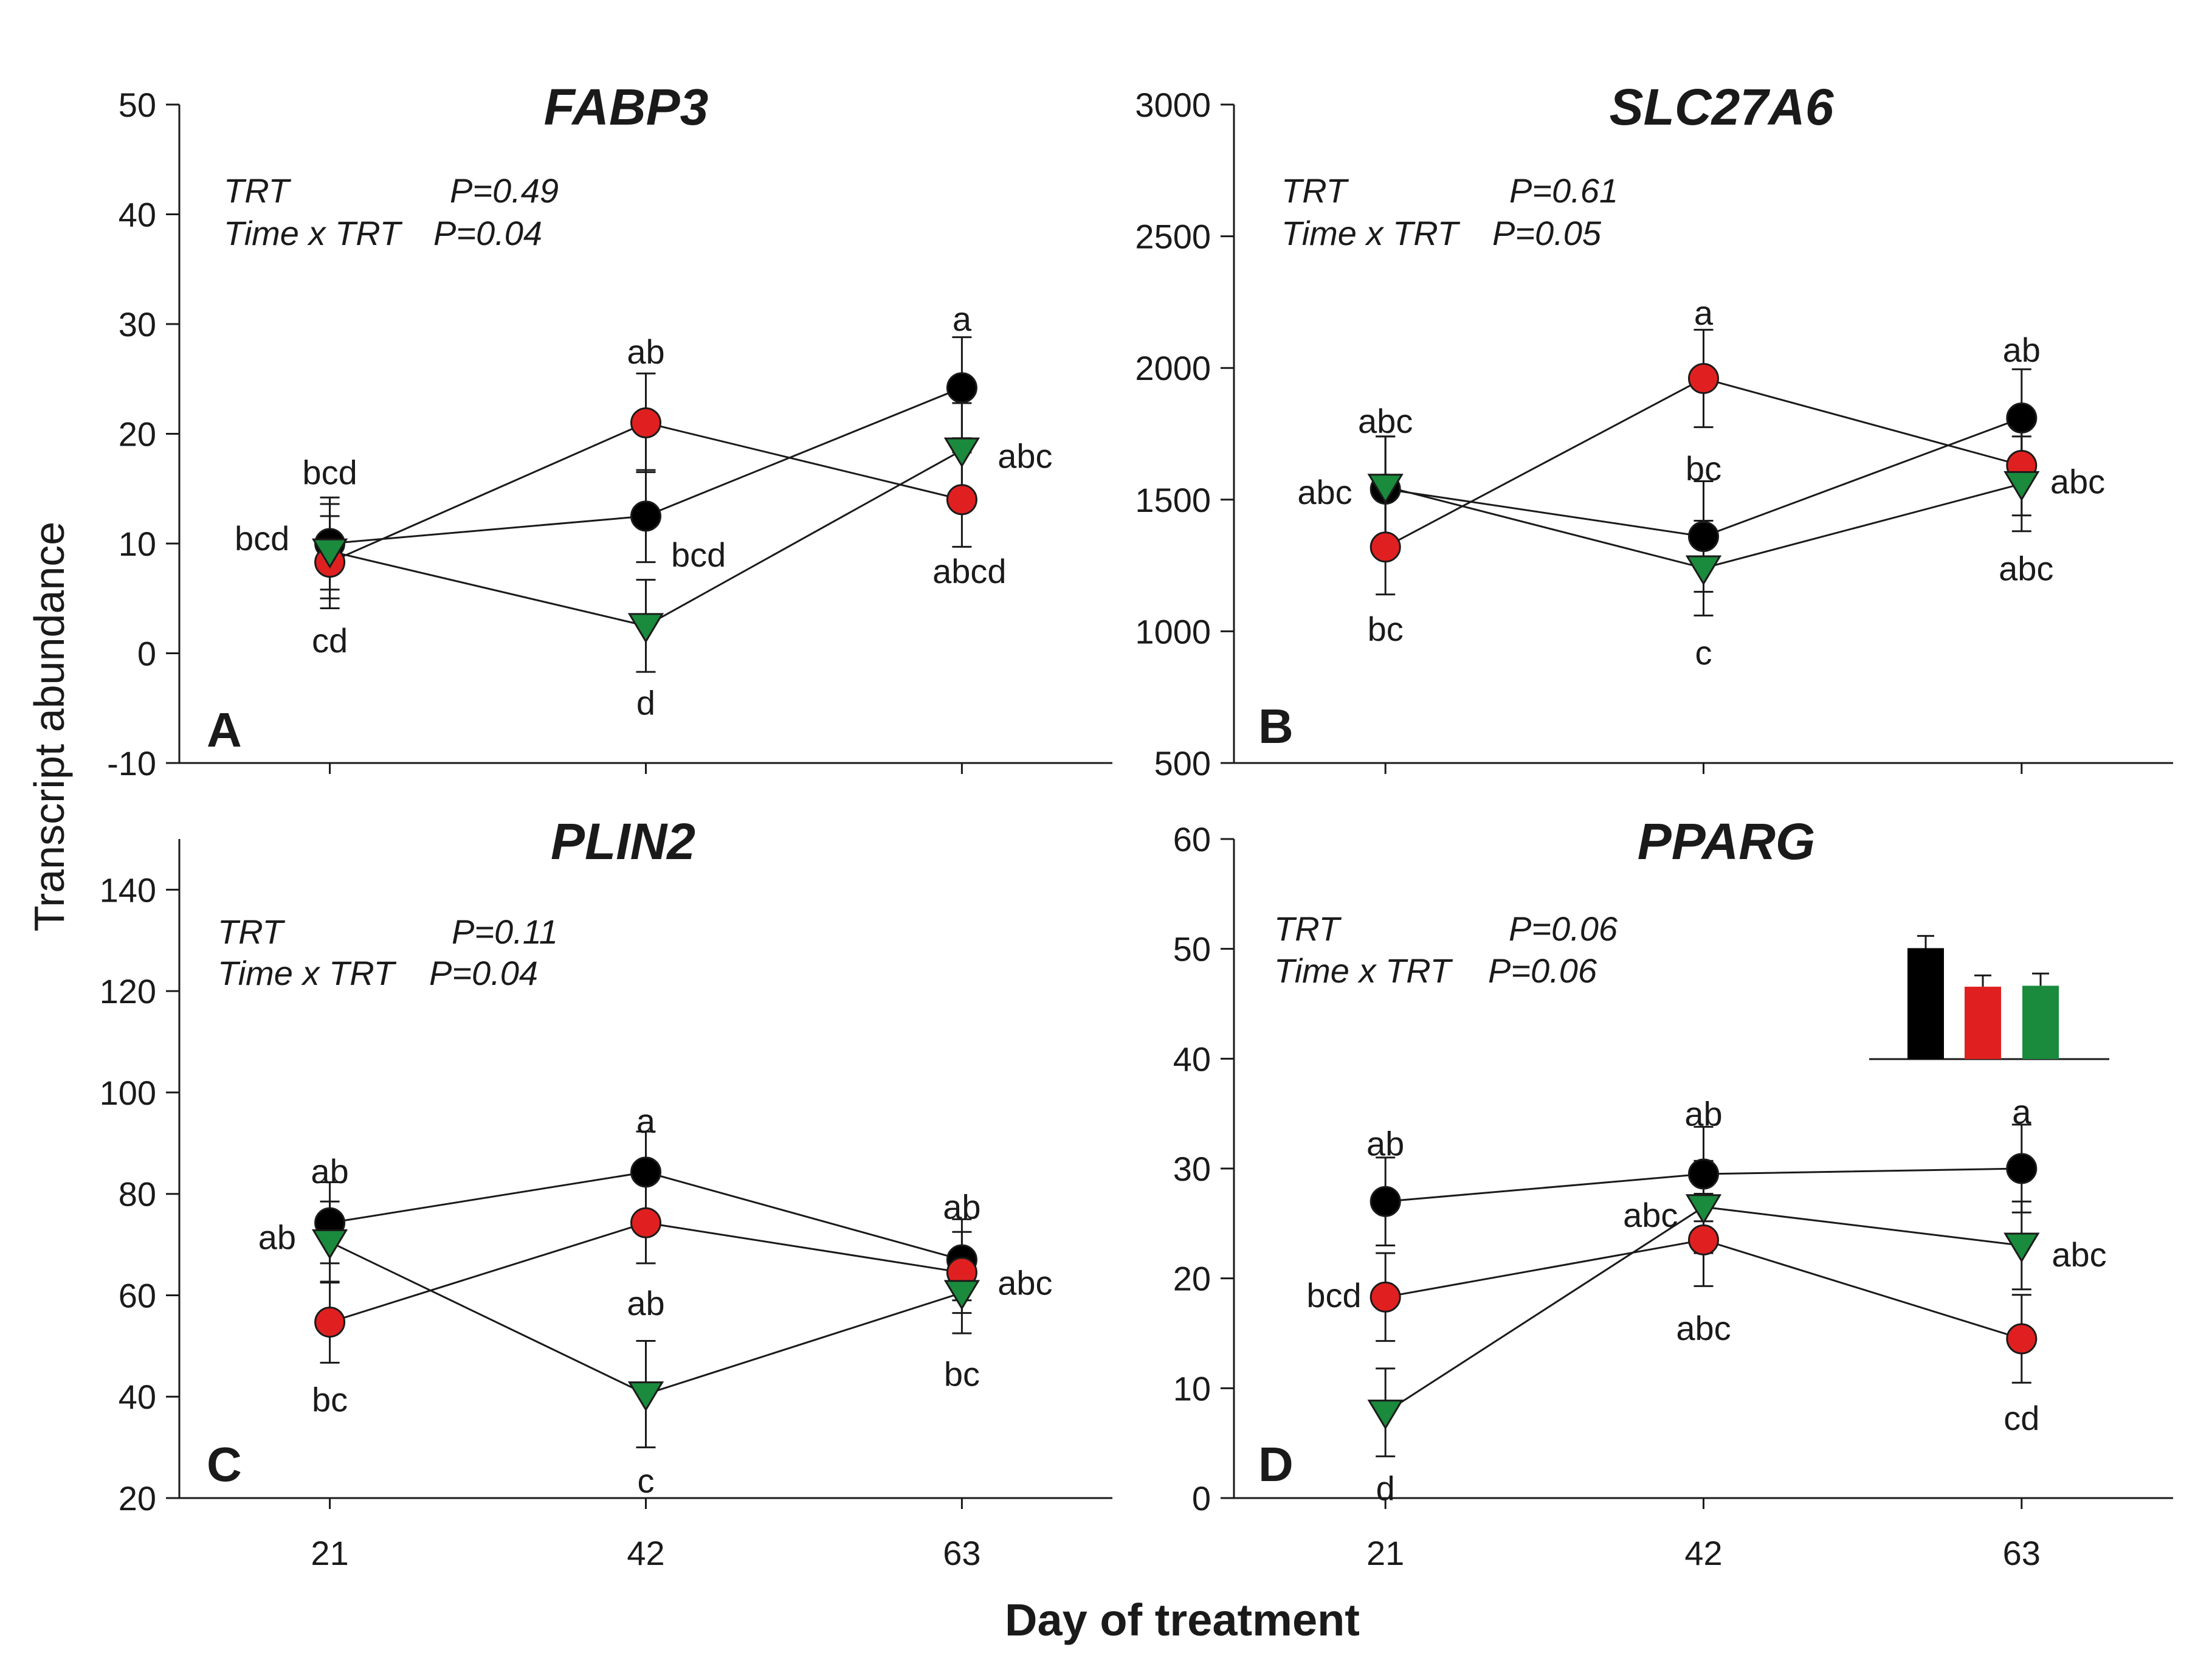 The image size is (2212, 1661). What do you see at coordinates (1192, 949) in the screenshot?
I see `y-tick-label: 50` at bounding box center [1192, 949].